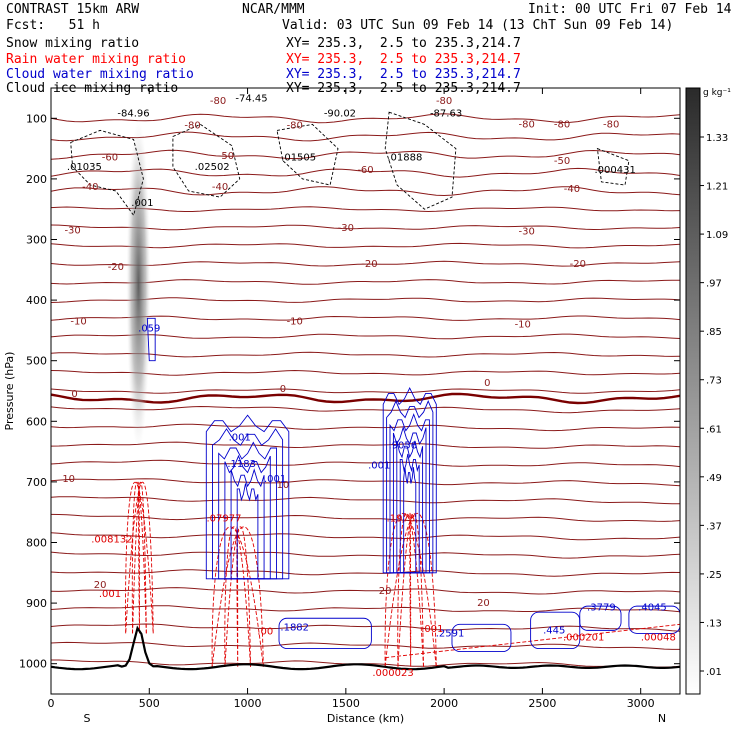 The height and width of the screenshot is (740, 740). What do you see at coordinates (450, 633) in the screenshot?
I see `cloud-water-value-label: .2591` at bounding box center [450, 633].